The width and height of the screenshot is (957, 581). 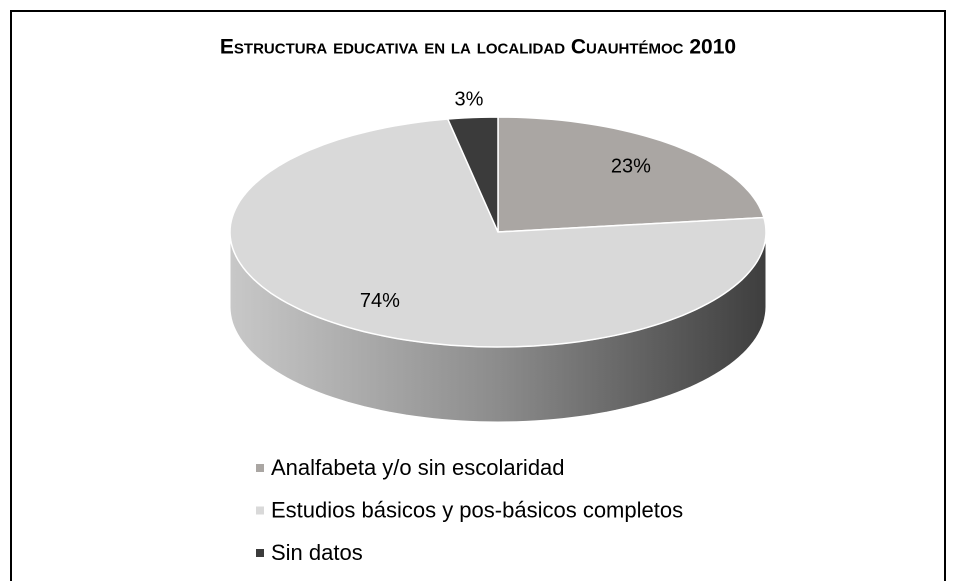 I want to click on data-label: 74%, so click(x=380, y=301).